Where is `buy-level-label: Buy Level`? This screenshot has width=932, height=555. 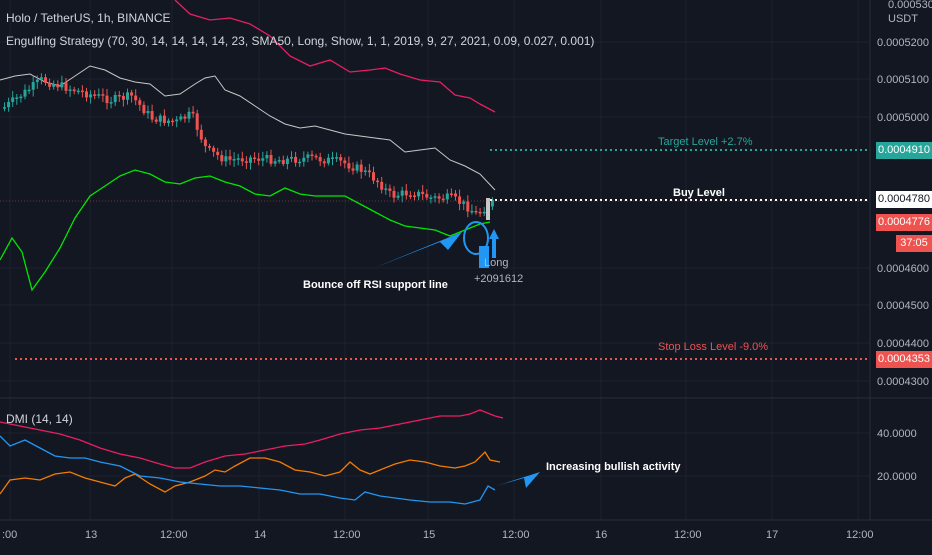 buy-level-label: Buy Level is located at coordinates (699, 193).